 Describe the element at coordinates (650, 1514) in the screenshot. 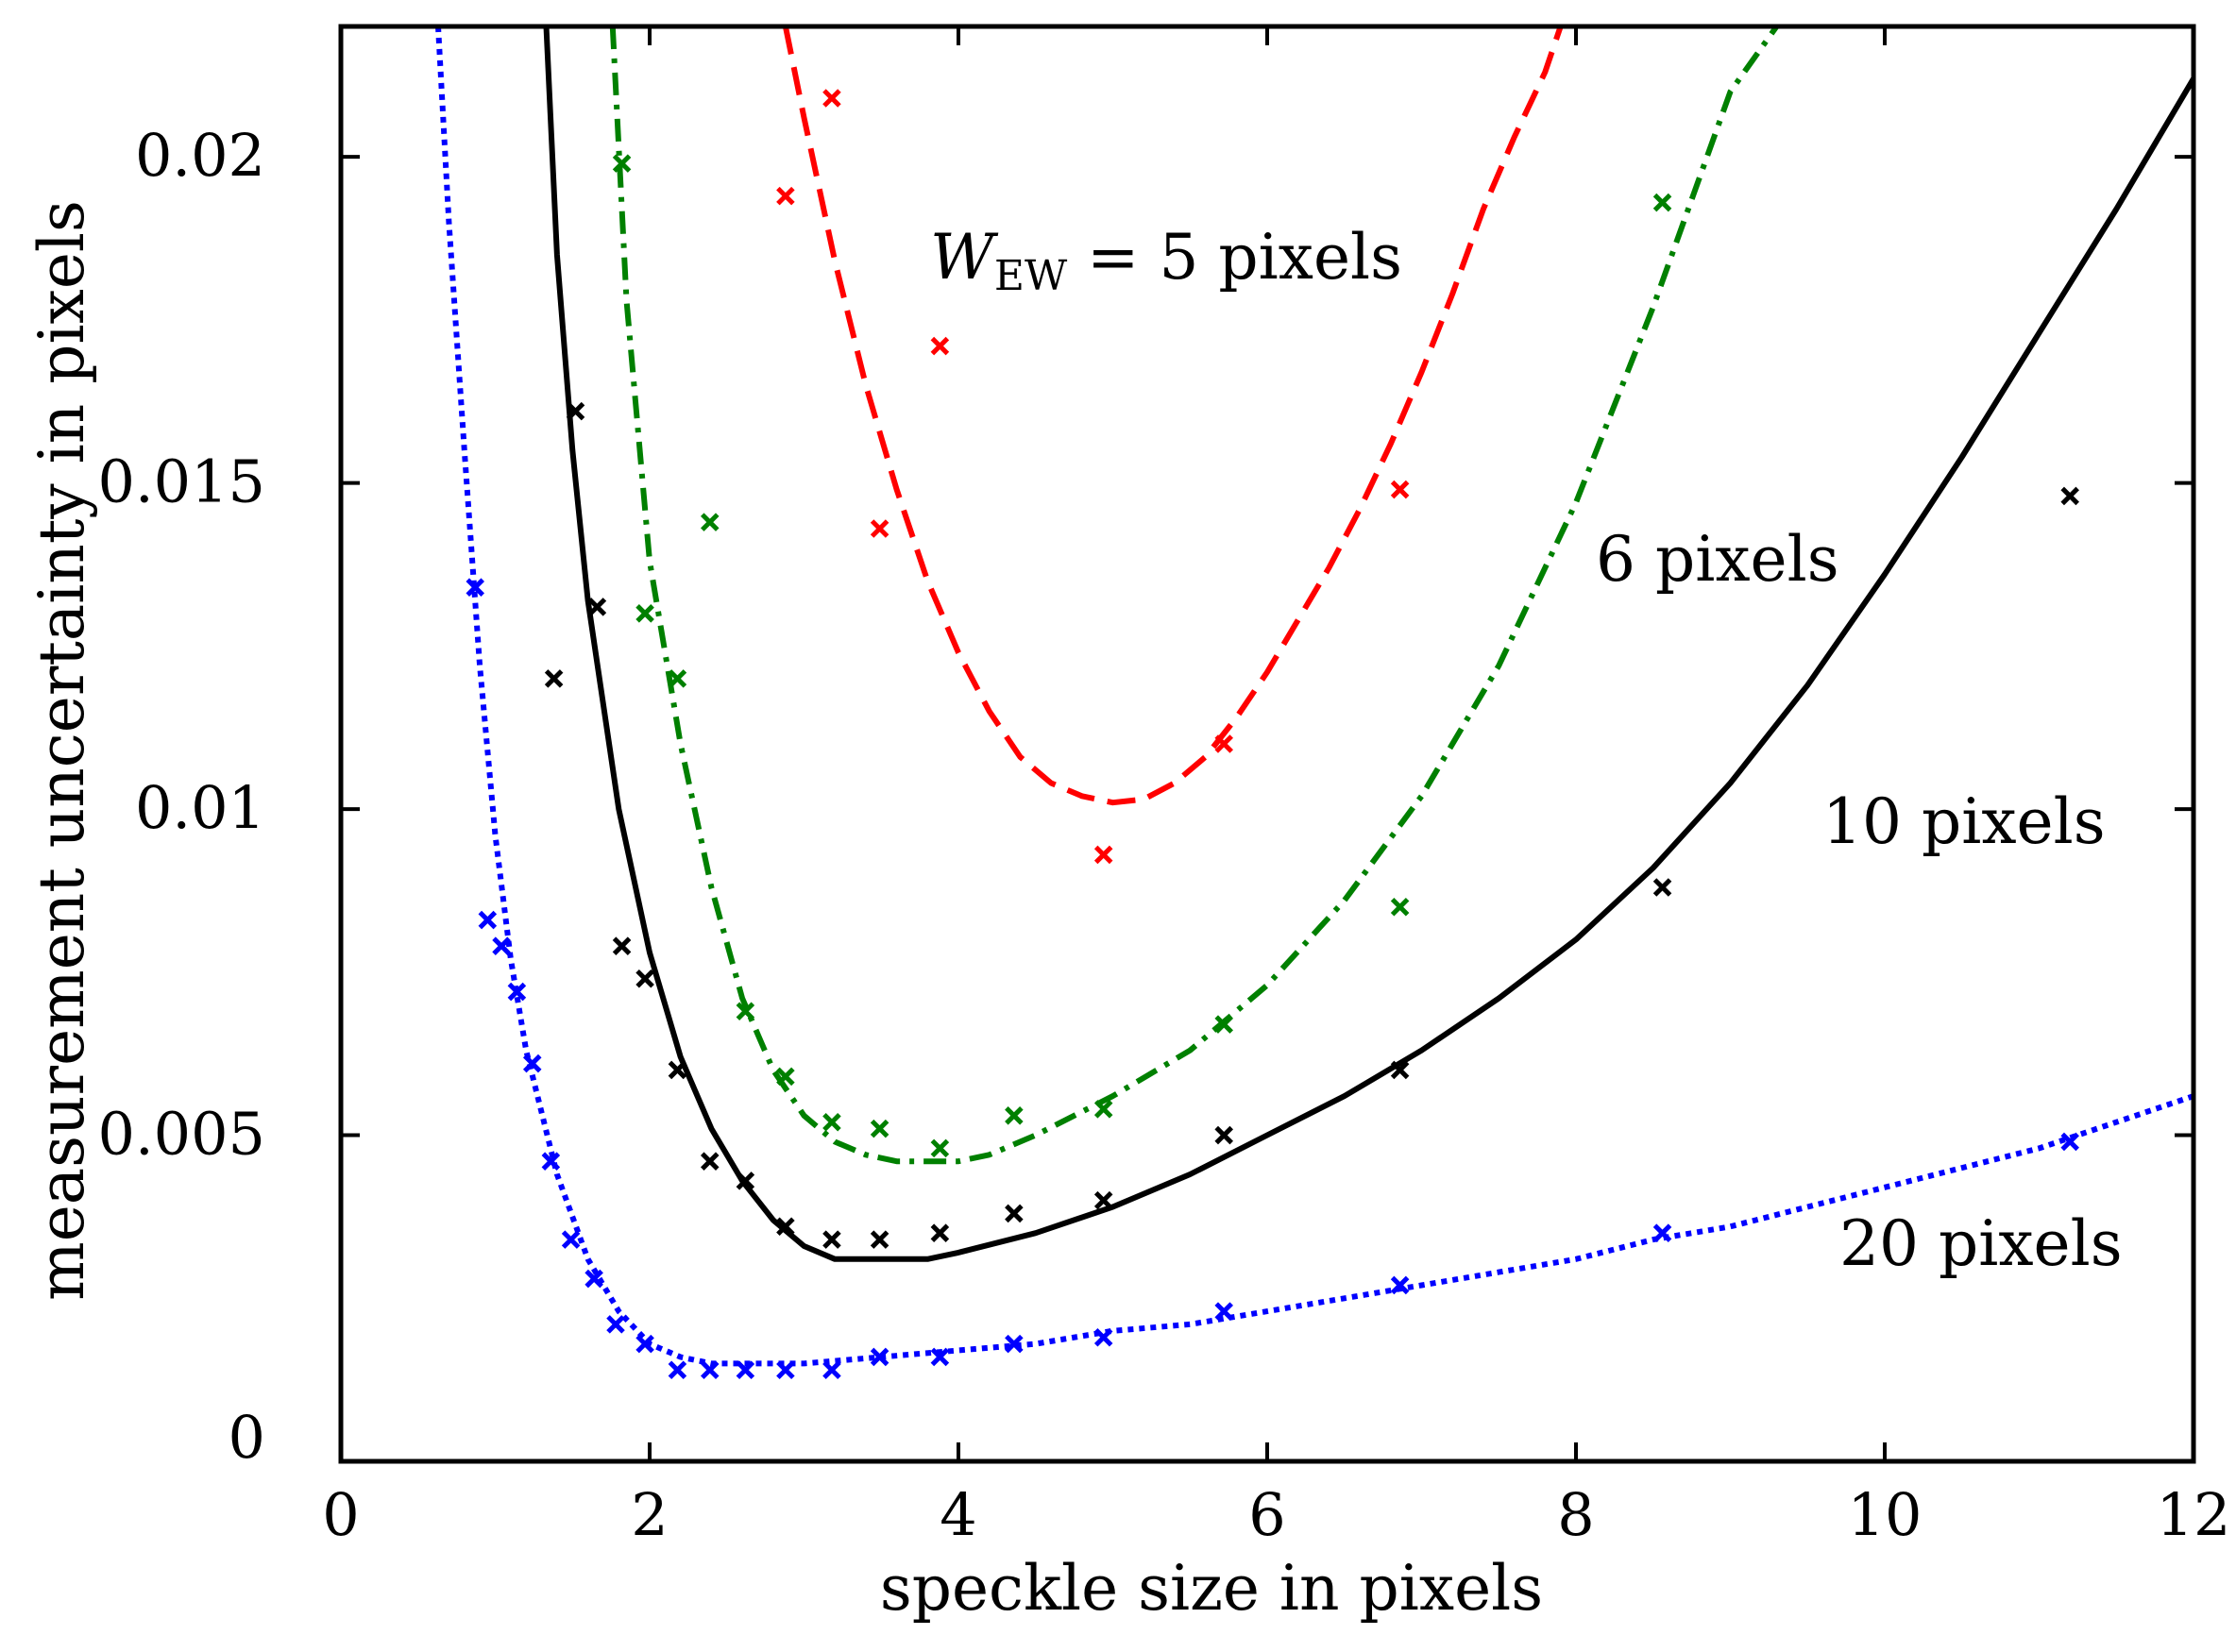

I see `x-tick-label: 2` at that location.